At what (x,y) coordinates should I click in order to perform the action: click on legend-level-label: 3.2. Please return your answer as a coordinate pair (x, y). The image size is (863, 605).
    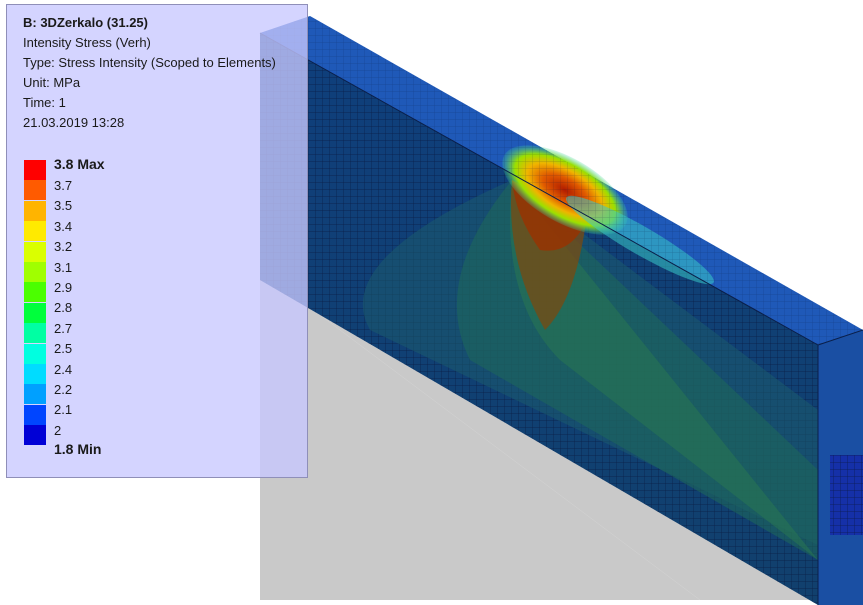
    Looking at the image, I should click on (63, 247).